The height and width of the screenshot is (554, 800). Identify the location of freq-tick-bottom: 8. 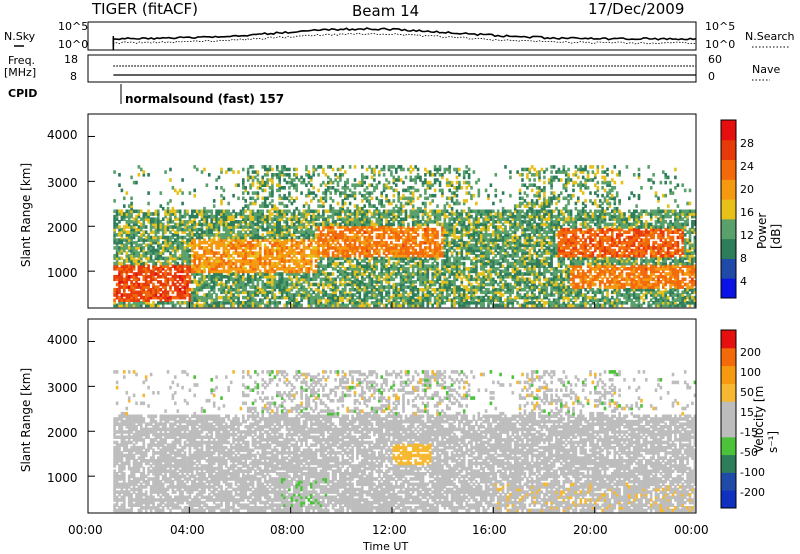
(73, 76).